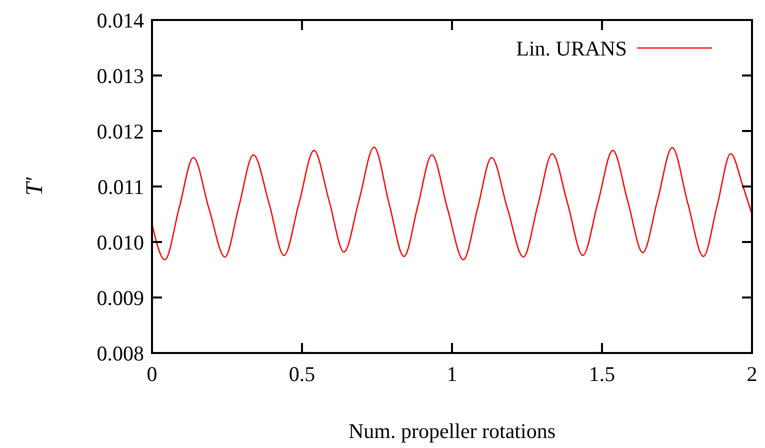 The height and width of the screenshot is (448, 765). Describe the element at coordinates (602, 374) in the screenshot. I see `x-tick-label: 1.5` at that location.